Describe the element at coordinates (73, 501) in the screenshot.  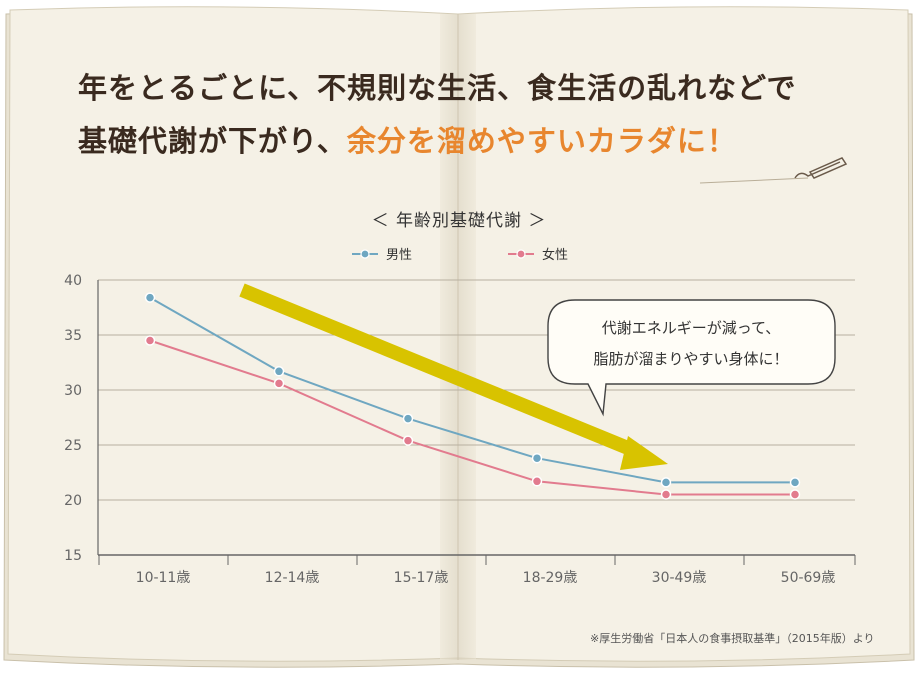
I see `y-tick-label: 20` at that location.